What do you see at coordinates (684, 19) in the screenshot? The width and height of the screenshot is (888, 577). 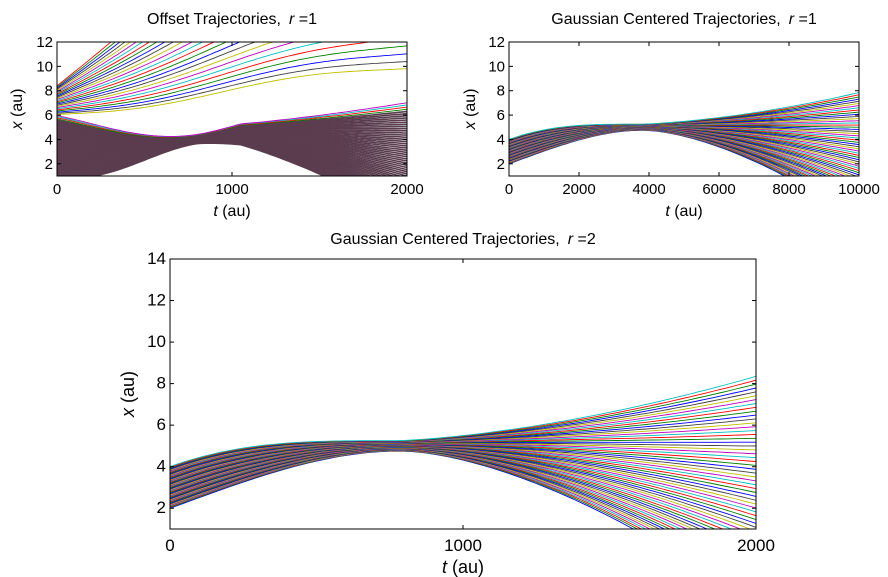 I see `panel-title: Gaussian Centered Trajectories, r =1` at bounding box center [684, 19].